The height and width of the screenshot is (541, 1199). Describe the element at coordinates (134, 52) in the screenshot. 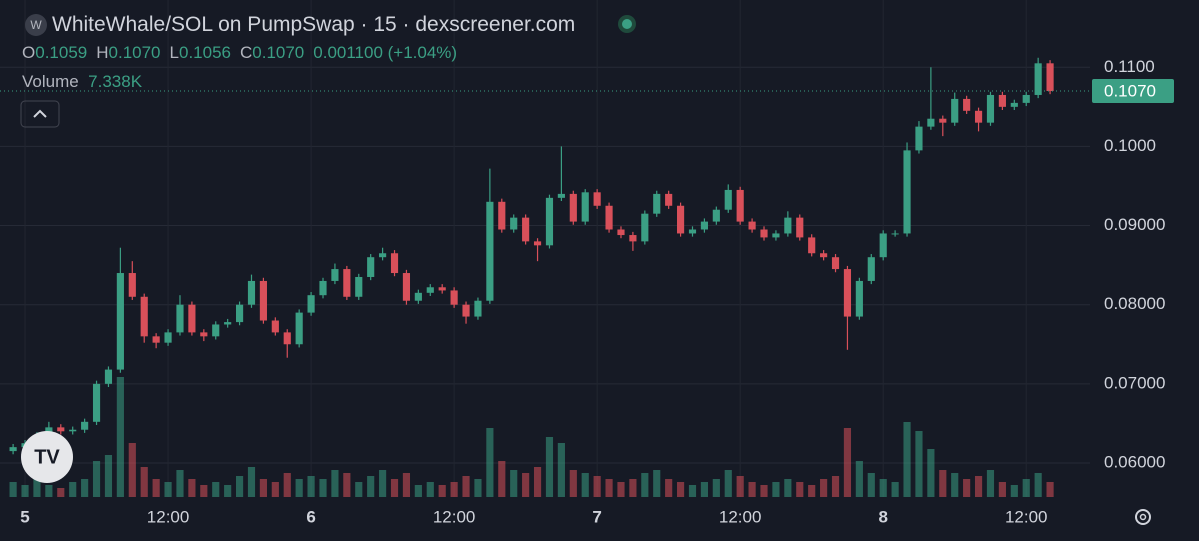

I see `ohlc-value: 0.1070` at that location.